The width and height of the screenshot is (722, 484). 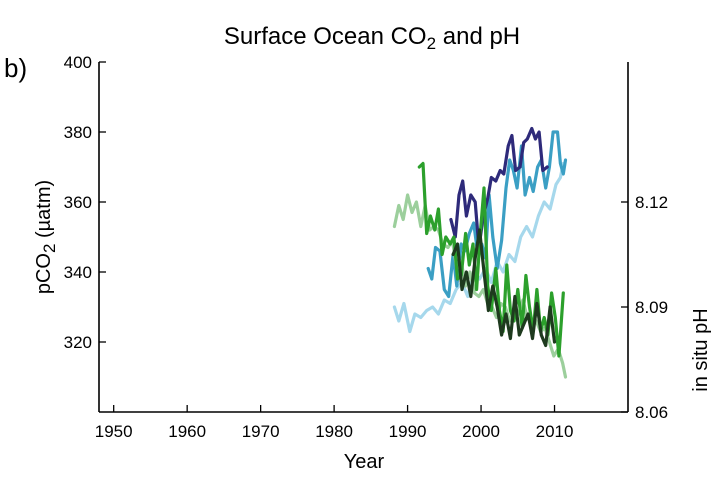 I want to click on x-tick-label: 1950, so click(x=114, y=431).